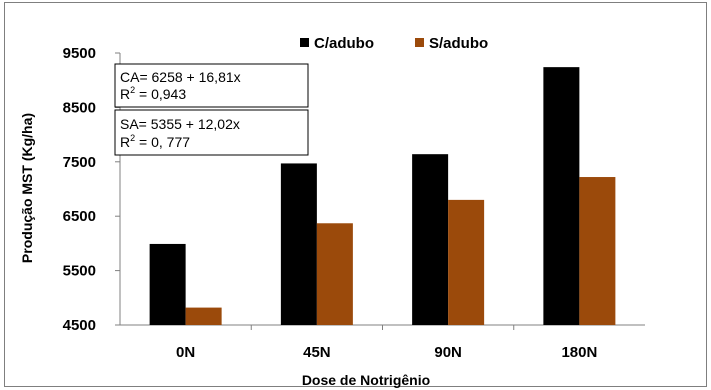 This screenshot has width=711, height=390. I want to click on y-tick-label: 7500, so click(79, 162).